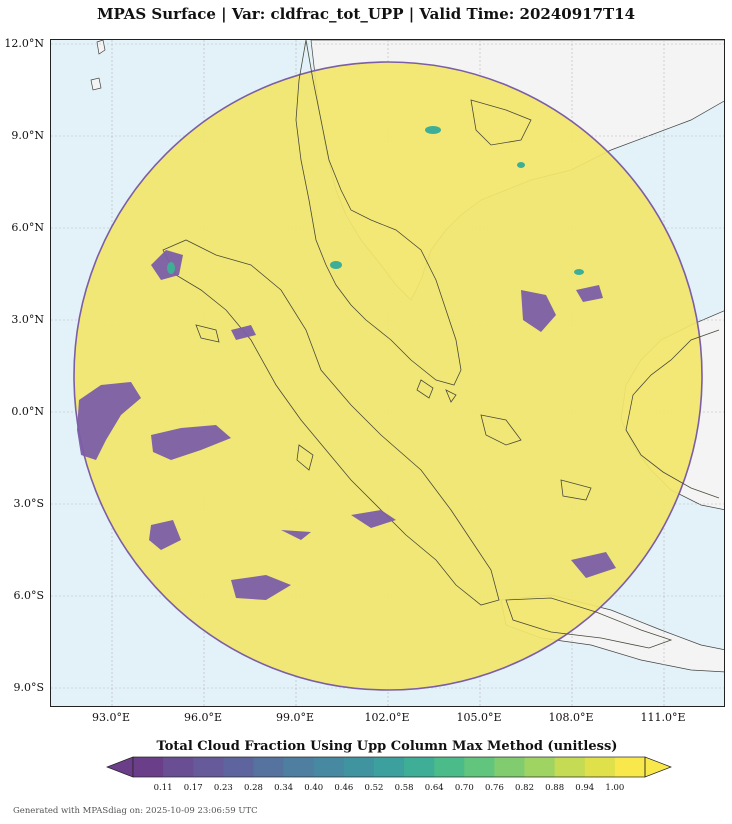  What do you see at coordinates (253, 788) in the screenshot?
I see `colorbar-tick-label: 0.28` at bounding box center [253, 788].